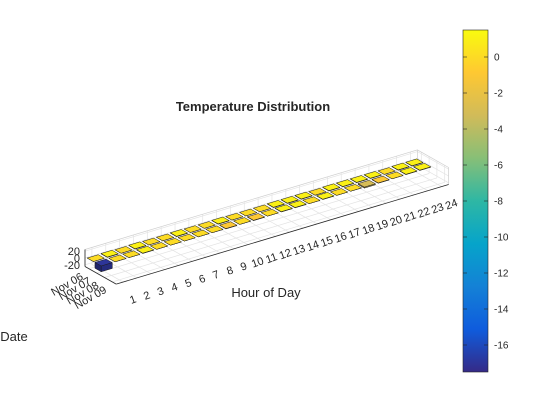 This screenshot has width=560, height=420. Describe the element at coordinates (13, 336) in the screenshot. I see `y-axis-label: Date` at that location.